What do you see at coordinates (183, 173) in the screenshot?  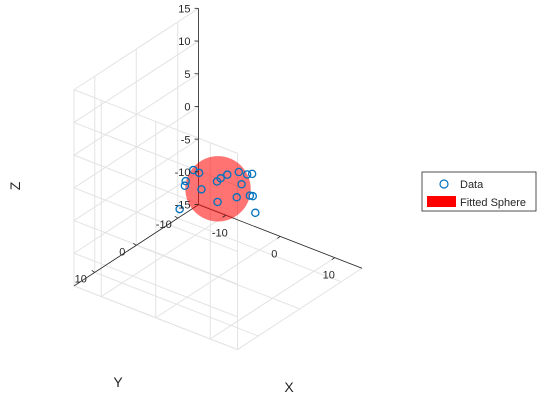 I see `z-tick-label: -10` at bounding box center [183, 173].